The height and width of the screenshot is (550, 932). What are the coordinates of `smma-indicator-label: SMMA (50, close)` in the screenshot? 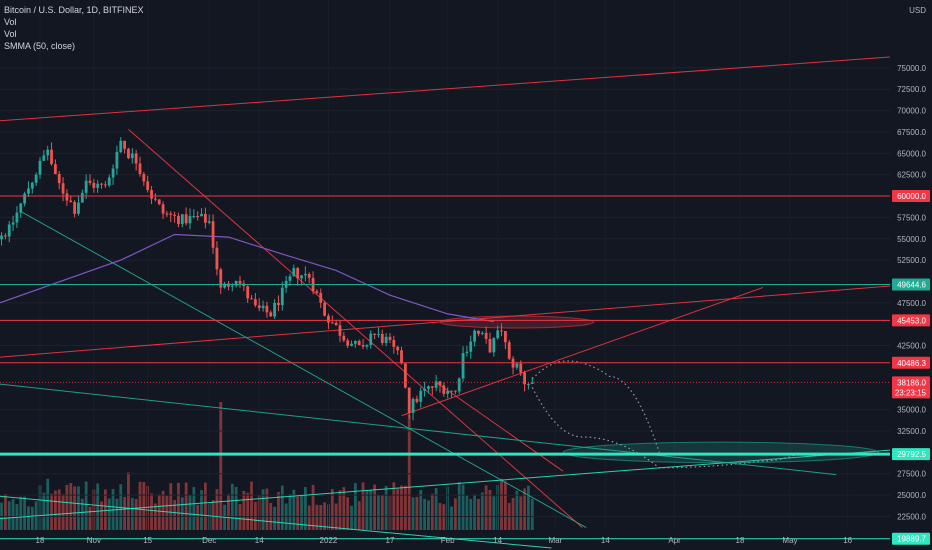 It's located at (40, 46).